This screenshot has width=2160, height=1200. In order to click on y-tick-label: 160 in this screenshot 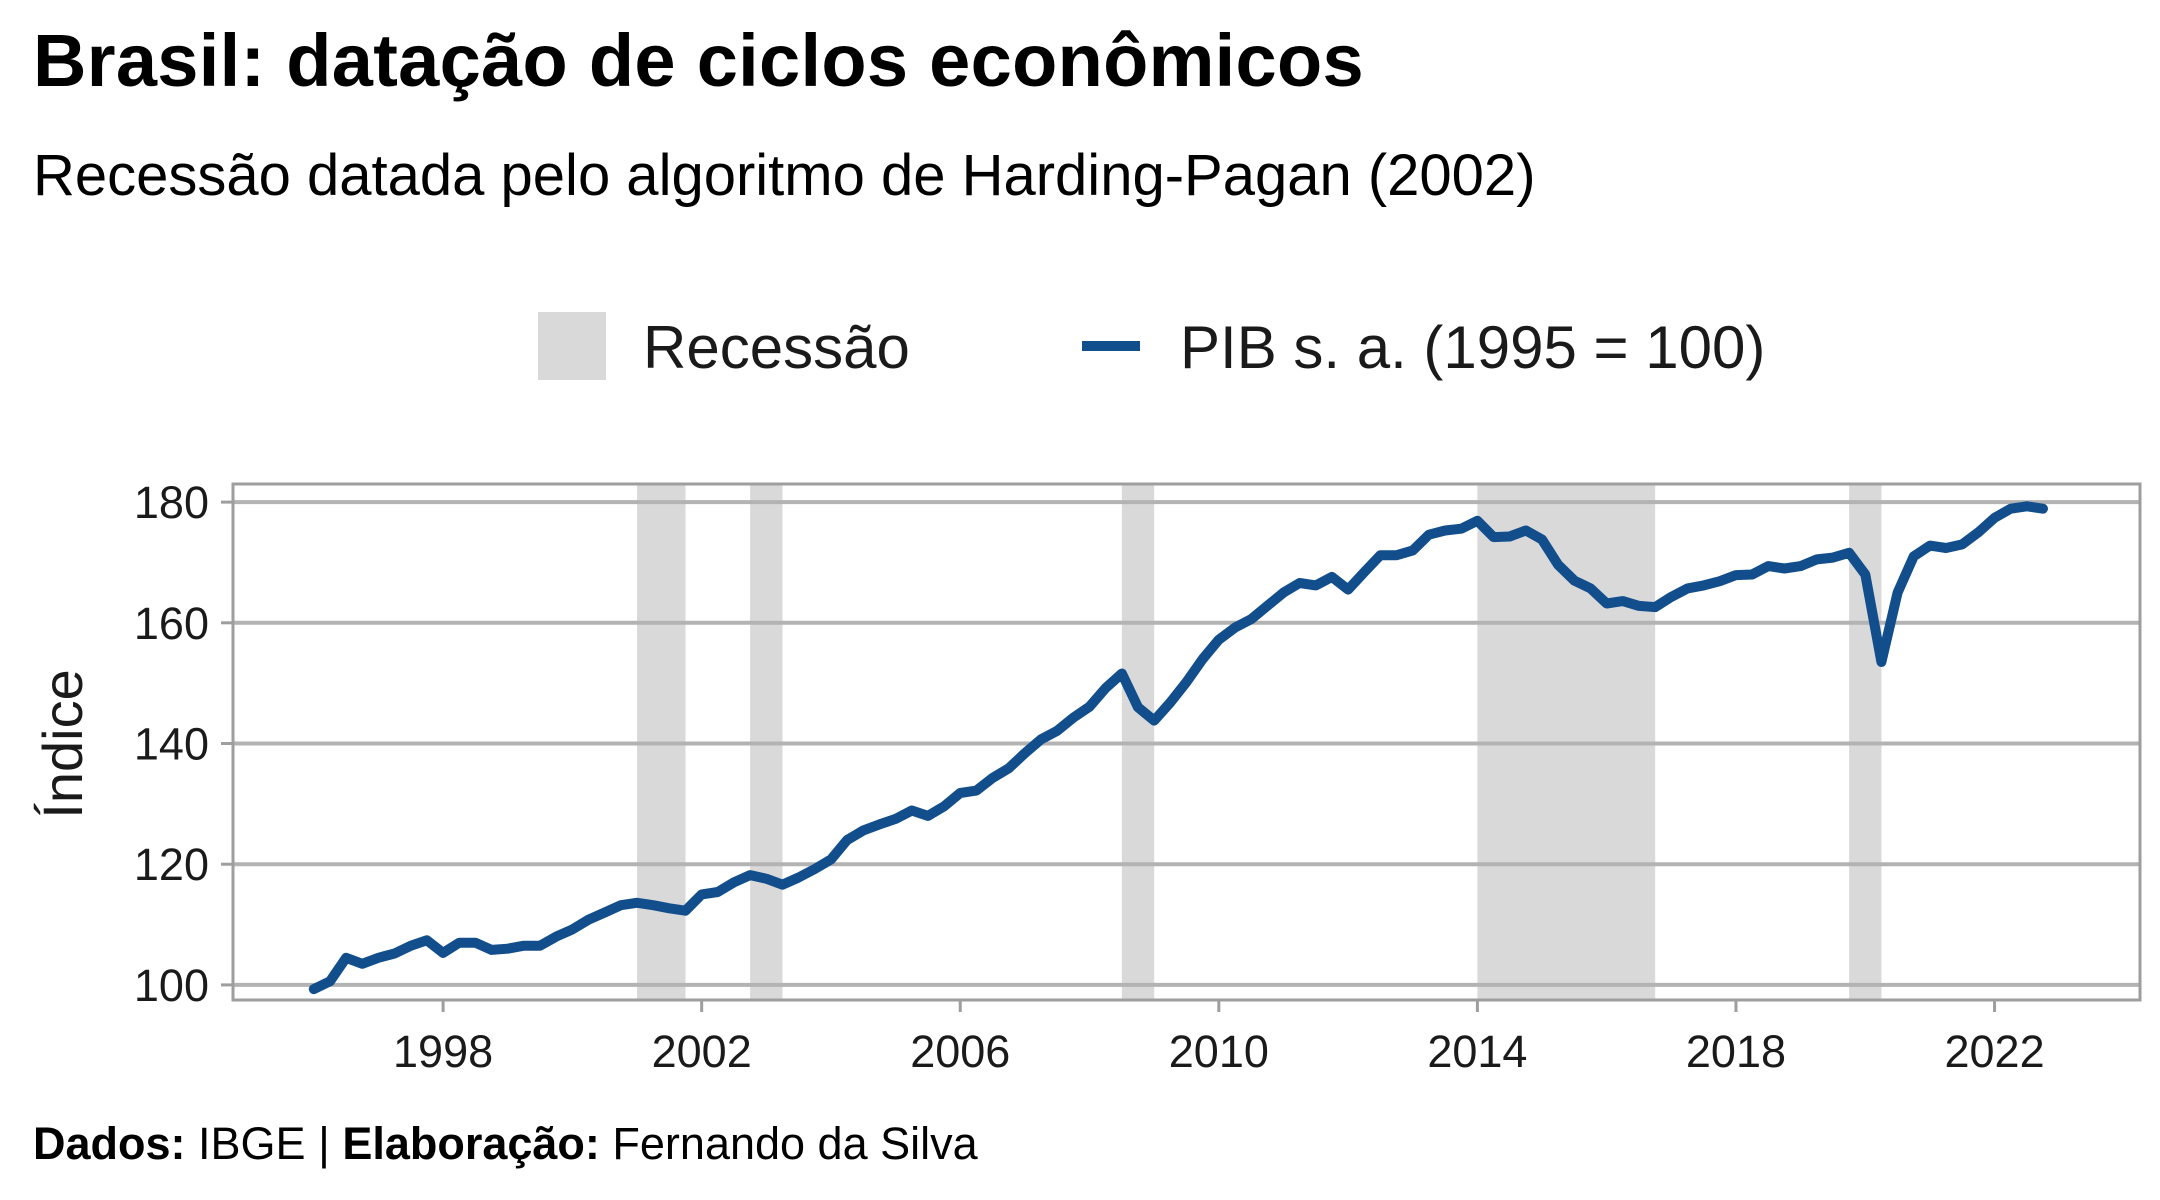, I will do `click(171, 623)`.